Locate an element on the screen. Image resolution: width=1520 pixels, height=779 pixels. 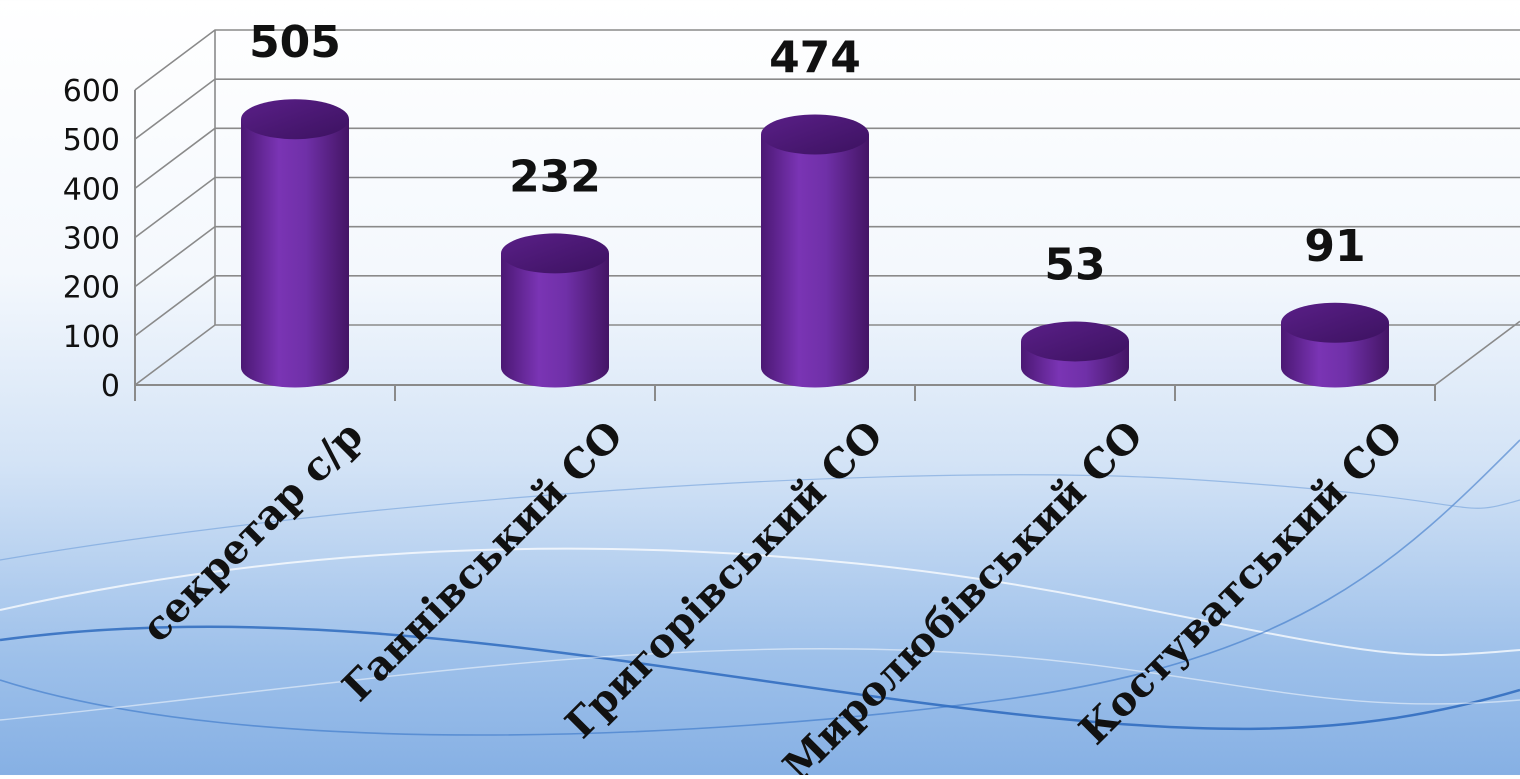
data-label: 232 is located at coordinates (555, 176).